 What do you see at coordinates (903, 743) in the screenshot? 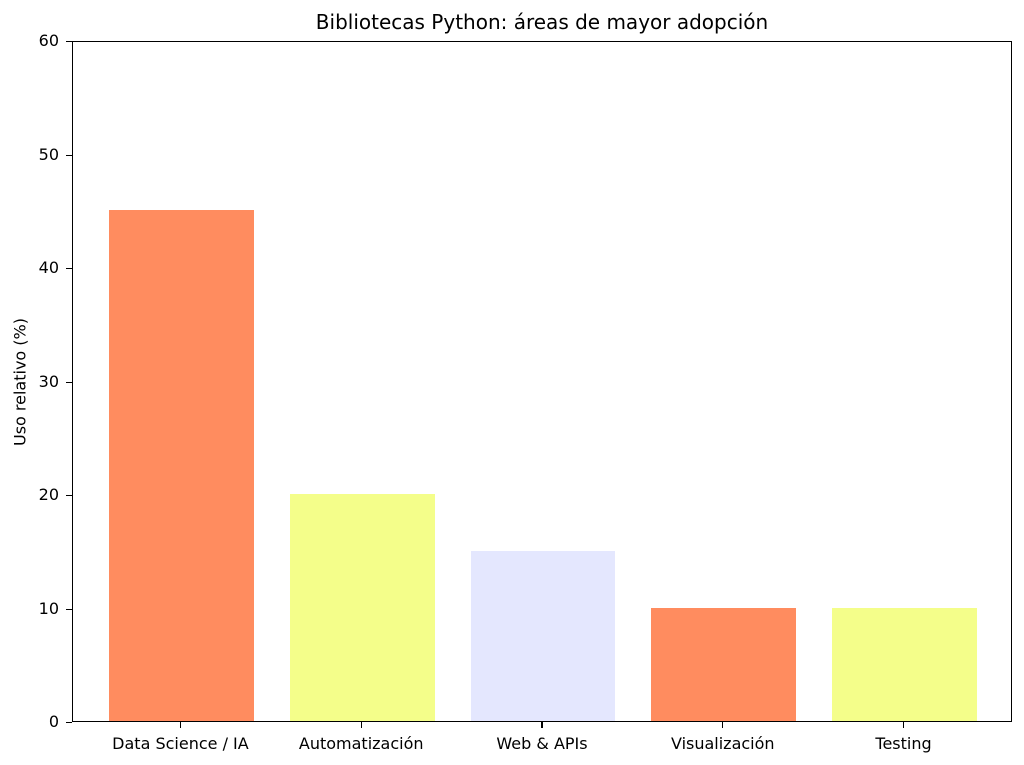
I see `x-tick-label: Testing` at bounding box center [903, 743].